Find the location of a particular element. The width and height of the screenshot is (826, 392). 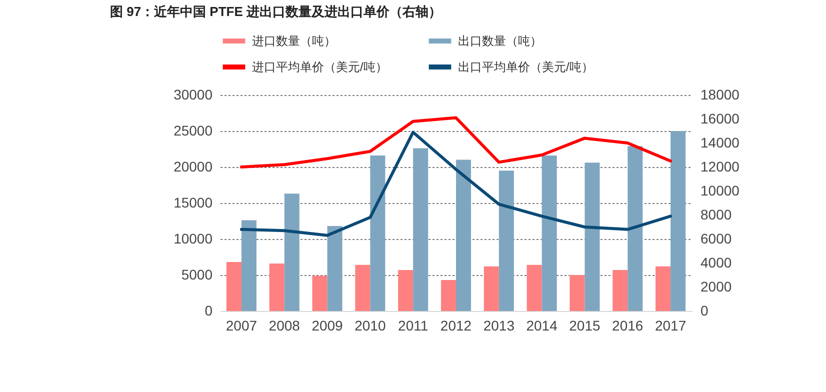

x-tick-label: 2010 is located at coordinates (370, 326).